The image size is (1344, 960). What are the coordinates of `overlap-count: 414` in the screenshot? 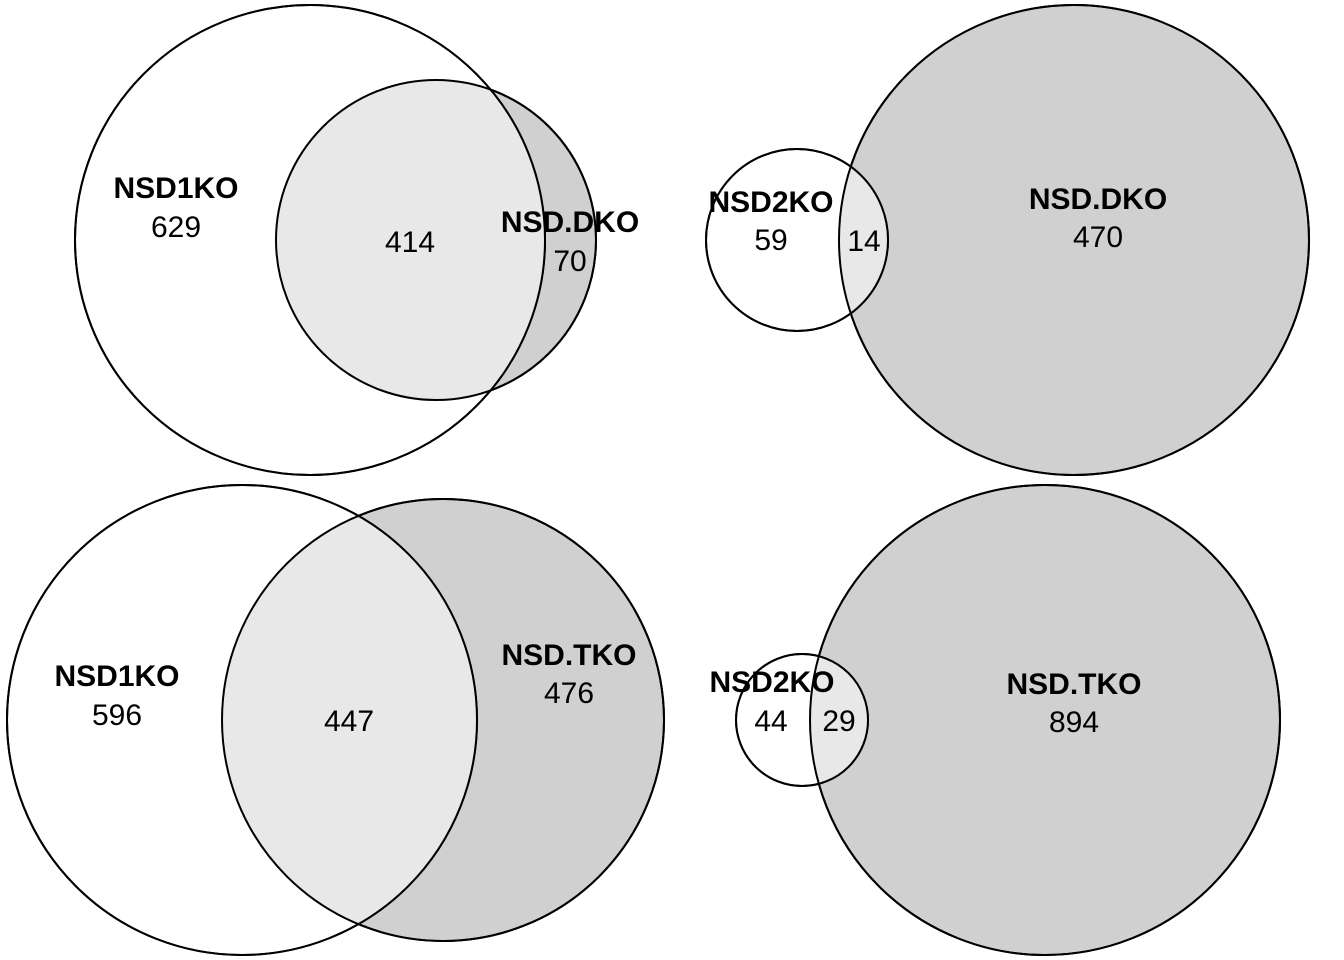 It's located at (410, 242).